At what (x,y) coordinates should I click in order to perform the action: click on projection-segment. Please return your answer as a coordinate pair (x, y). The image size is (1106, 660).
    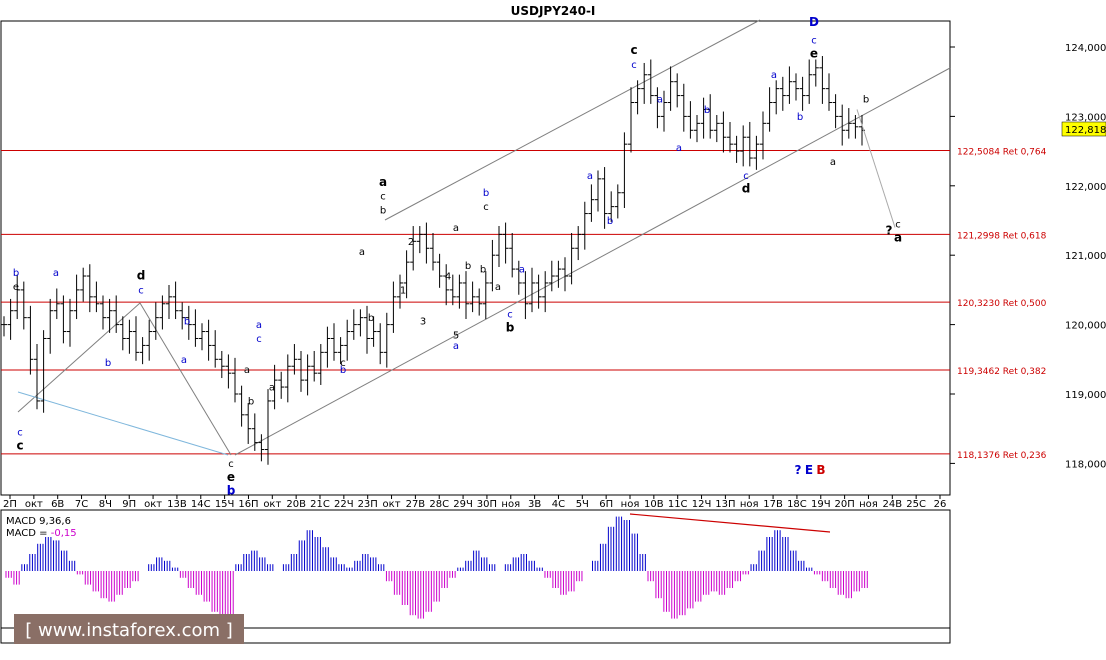
    Looking at the image, I should click on (876, 168).